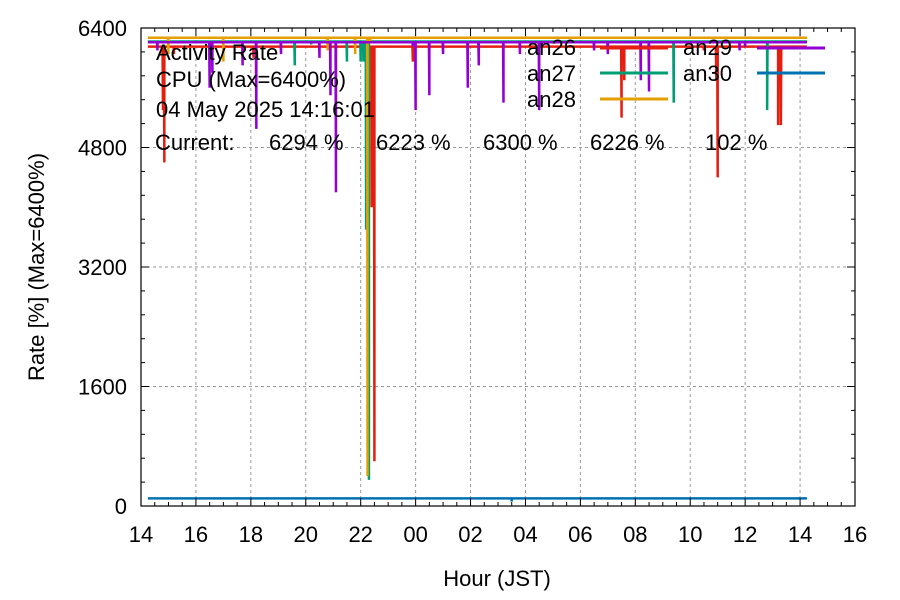 Image resolution: width=900 pixels, height=600 pixels. What do you see at coordinates (497, 578) in the screenshot?
I see `x-axis-title: Hour (JST)` at bounding box center [497, 578].